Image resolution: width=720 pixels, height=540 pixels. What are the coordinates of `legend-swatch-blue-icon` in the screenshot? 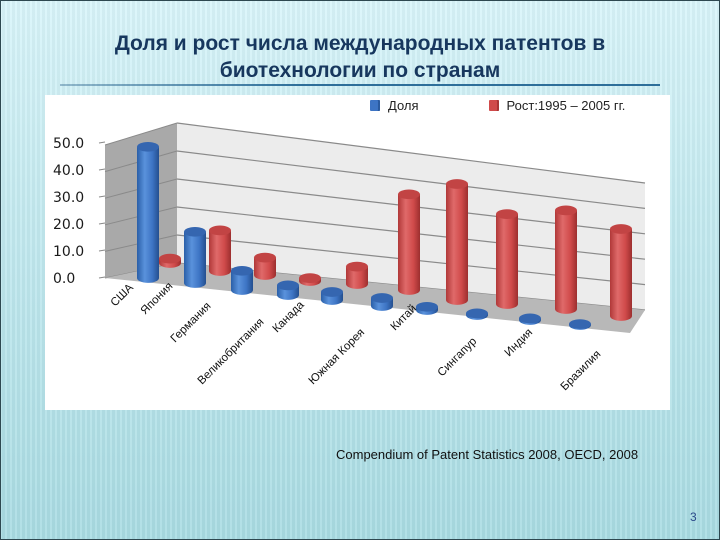 It's located at (375, 105).